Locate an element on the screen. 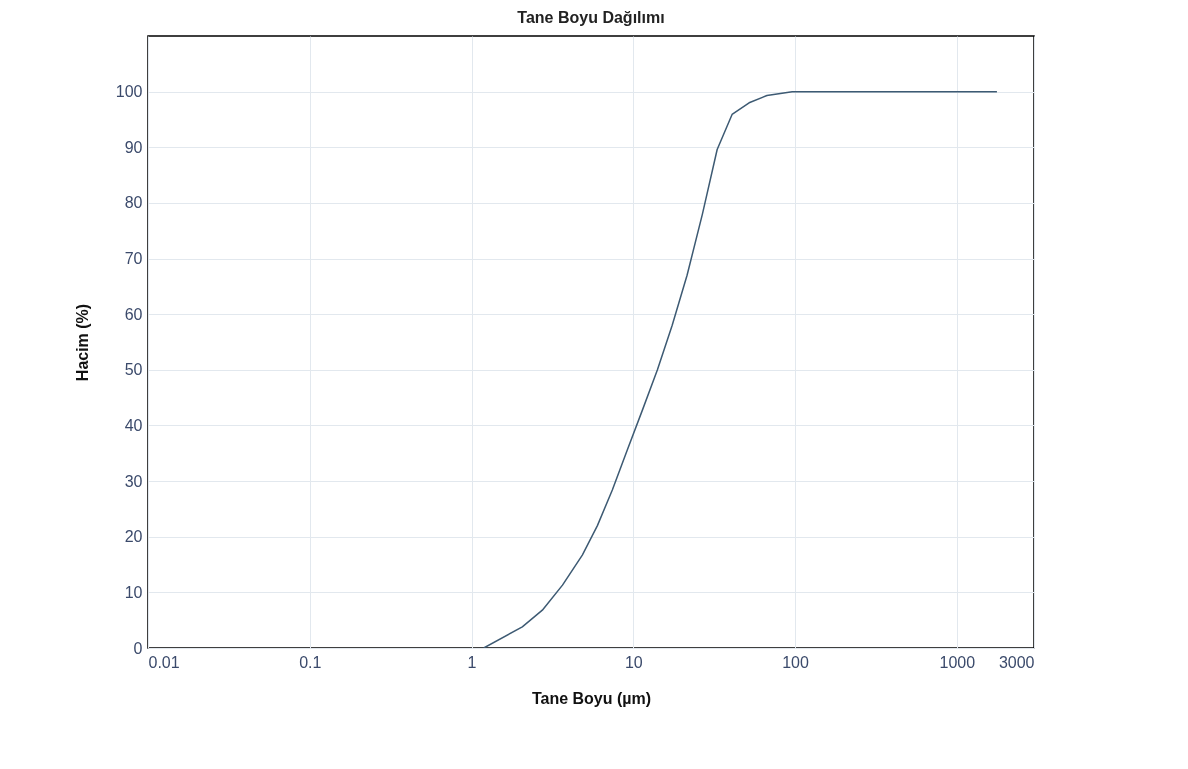  x-tick-label: 0.1 is located at coordinates (310, 662).